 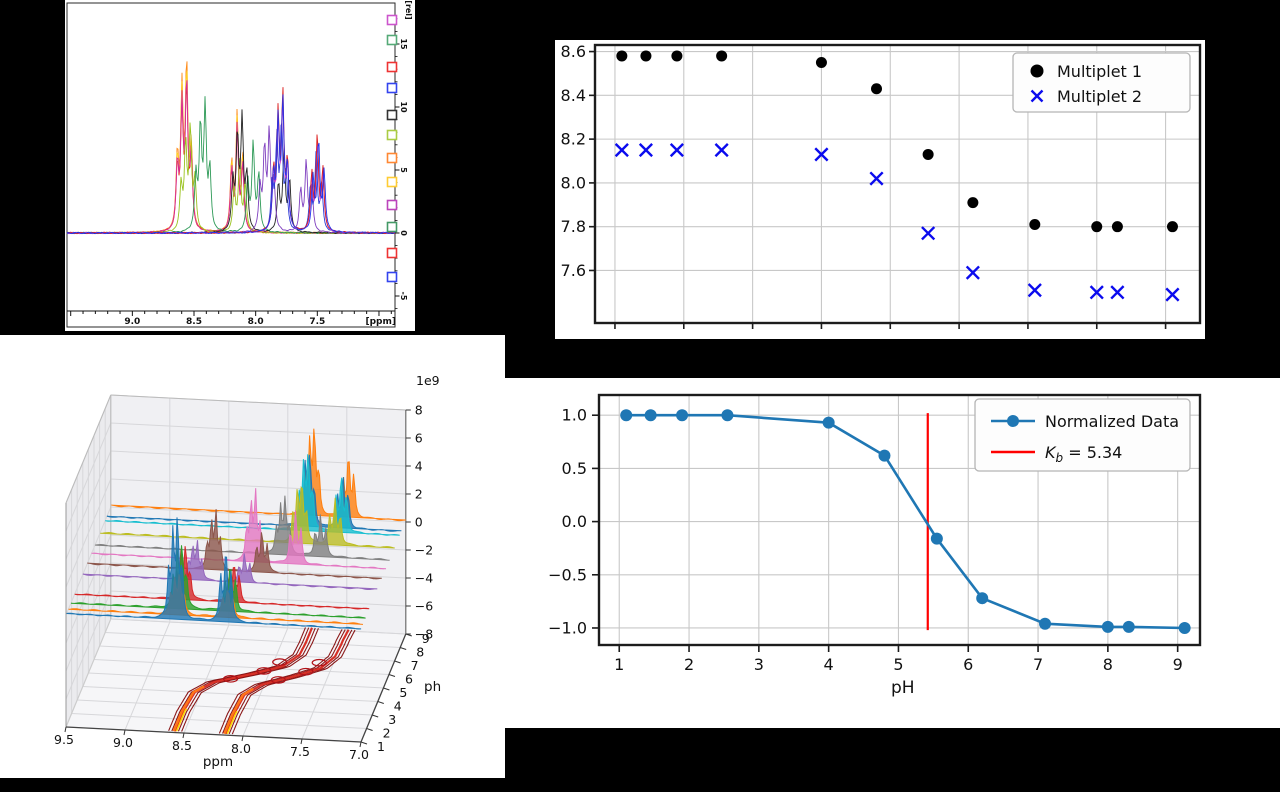 What do you see at coordinates (573, 139) in the screenshot?
I see `svg-text: 8.2` at bounding box center [573, 139].